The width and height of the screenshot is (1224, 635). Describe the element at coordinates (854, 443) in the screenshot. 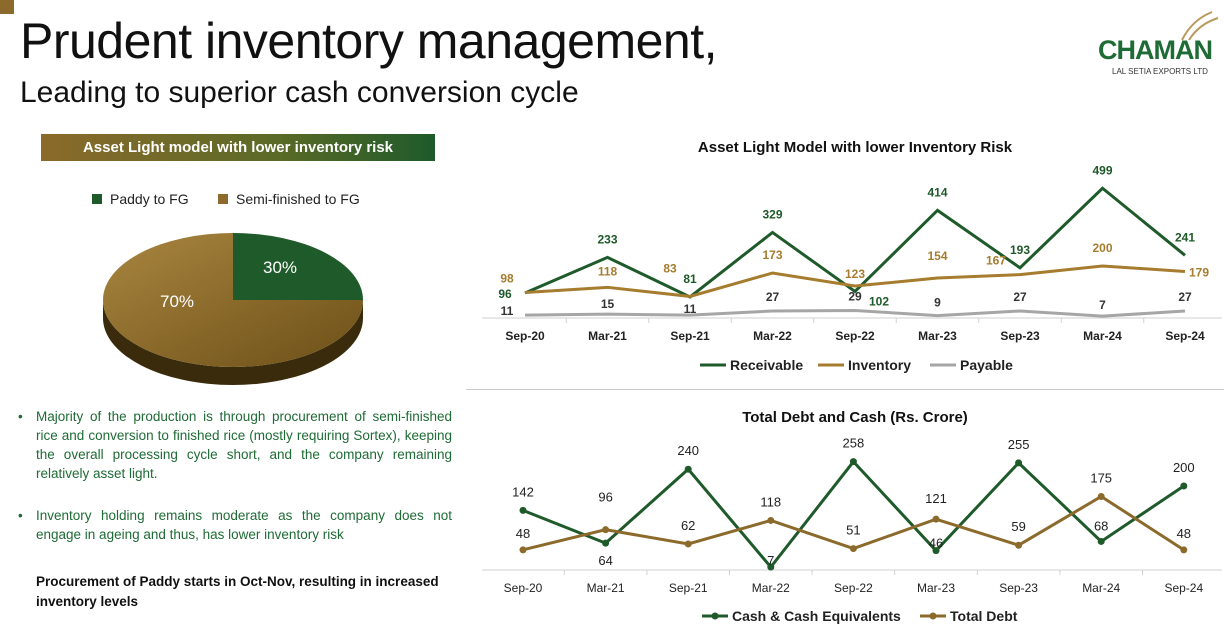

I see `data-label: 258` at that location.